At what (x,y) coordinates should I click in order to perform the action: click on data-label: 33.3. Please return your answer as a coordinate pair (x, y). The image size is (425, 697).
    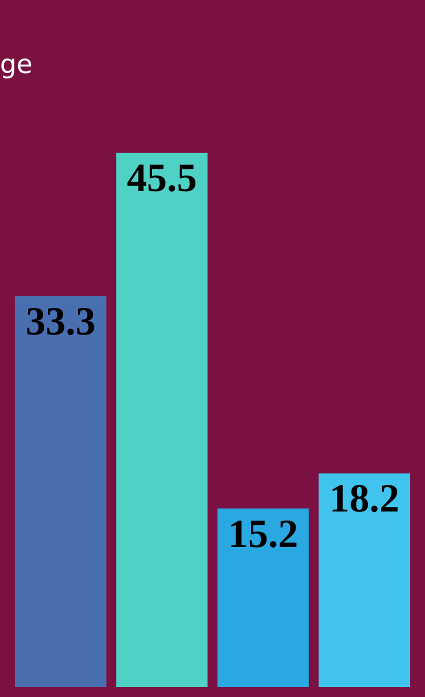
    Looking at the image, I should click on (61, 321).